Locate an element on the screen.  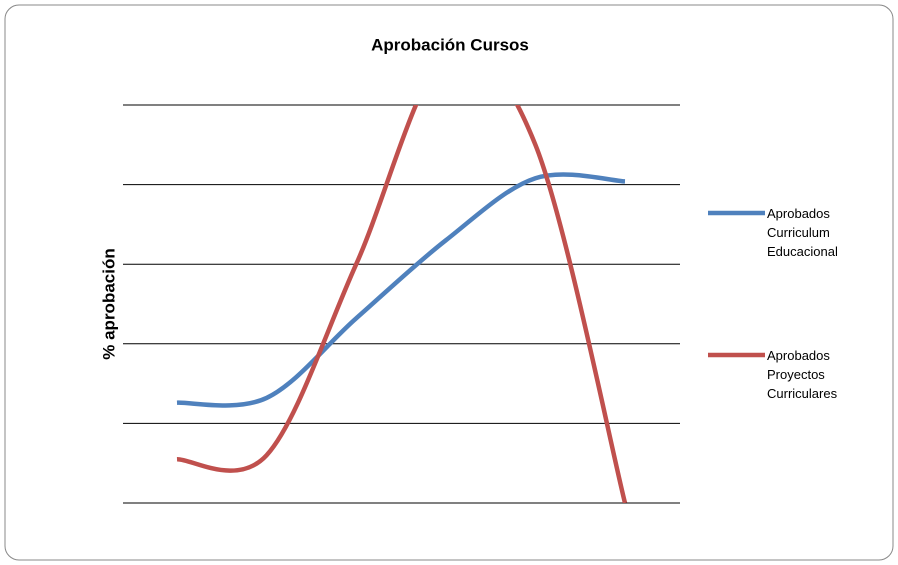
legend-label: Aprobados Proyectos Curriculares is located at coordinates (802, 374).